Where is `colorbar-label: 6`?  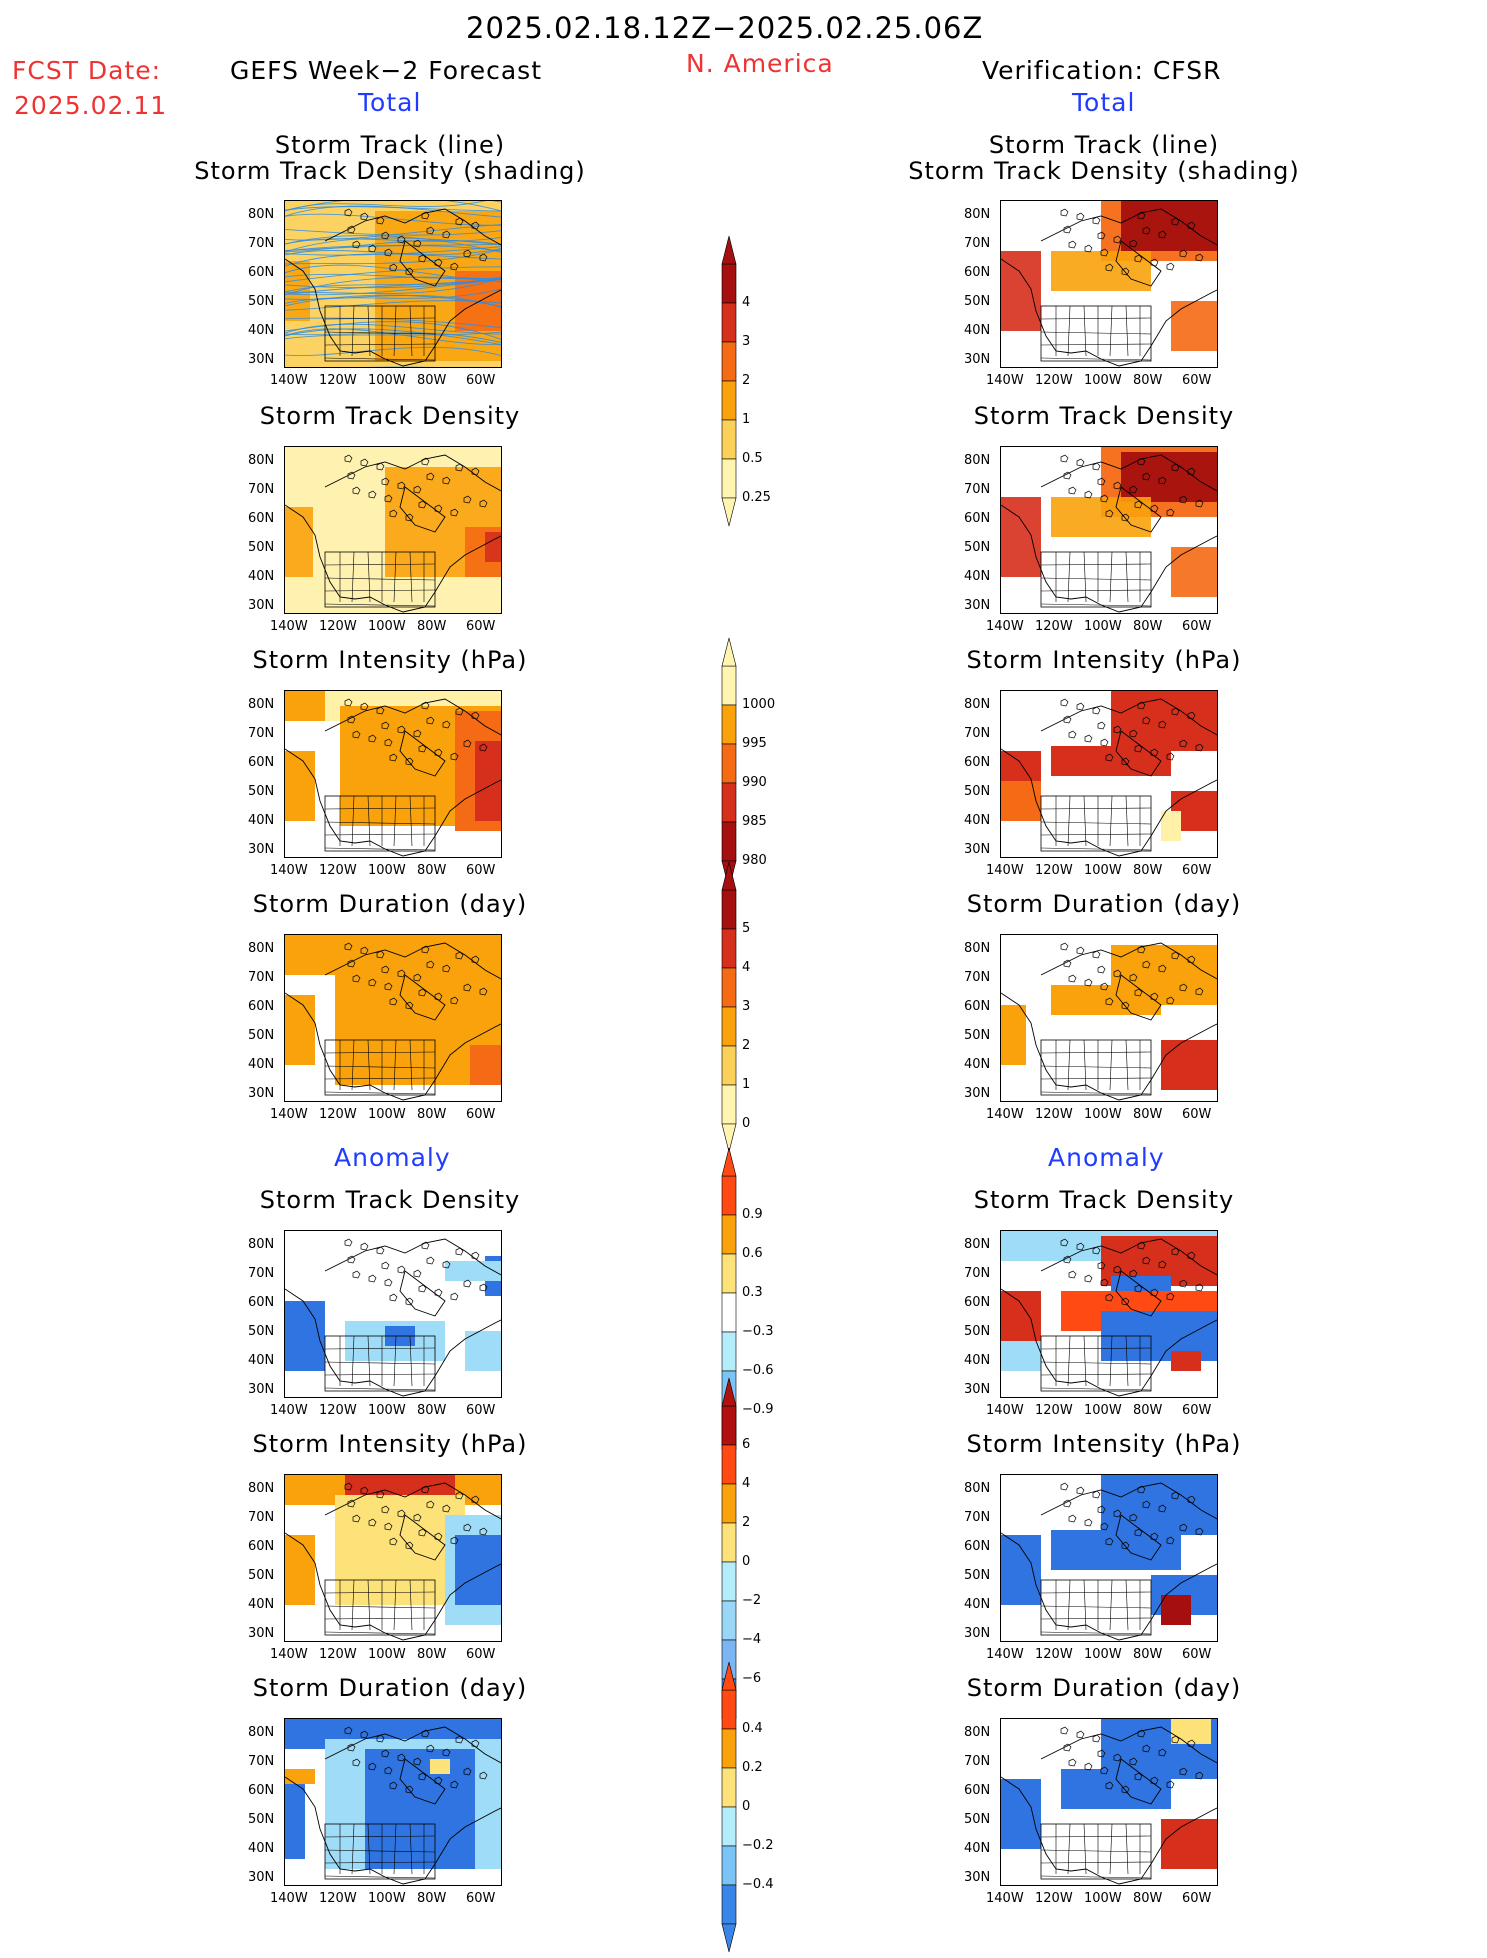 colorbar-label: 6 is located at coordinates (746, 1444).